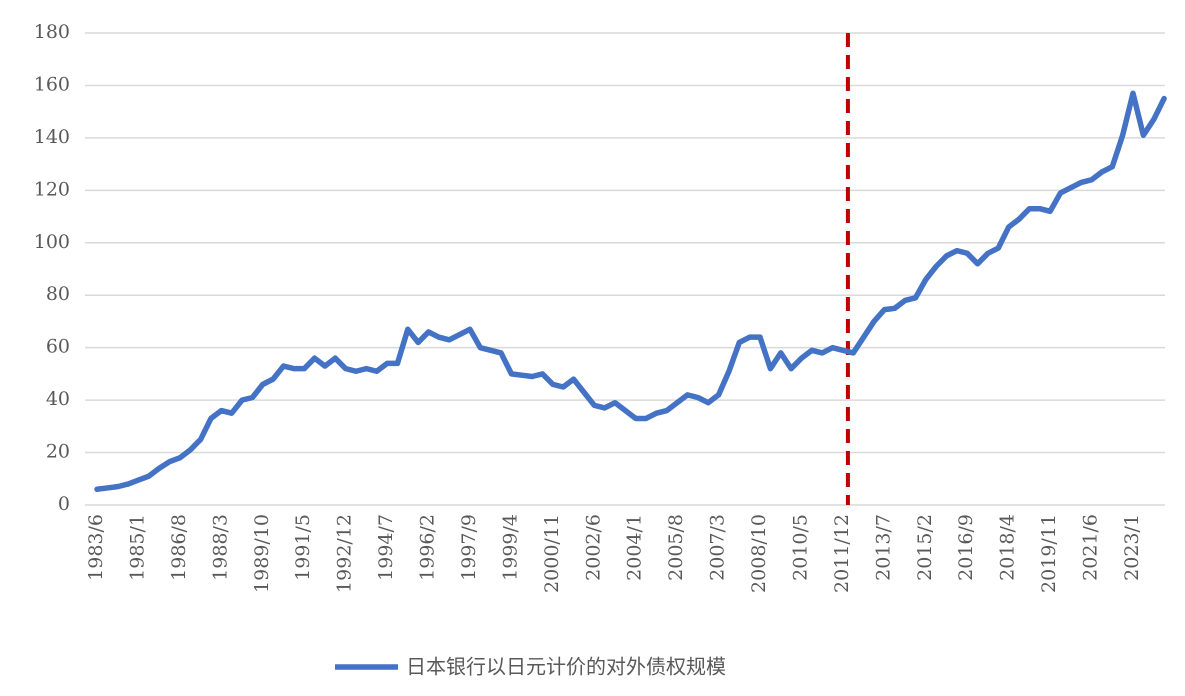 This screenshot has width=1185, height=696. Describe the element at coordinates (52, 242) in the screenshot. I see `y-tick-label: 100` at that location.